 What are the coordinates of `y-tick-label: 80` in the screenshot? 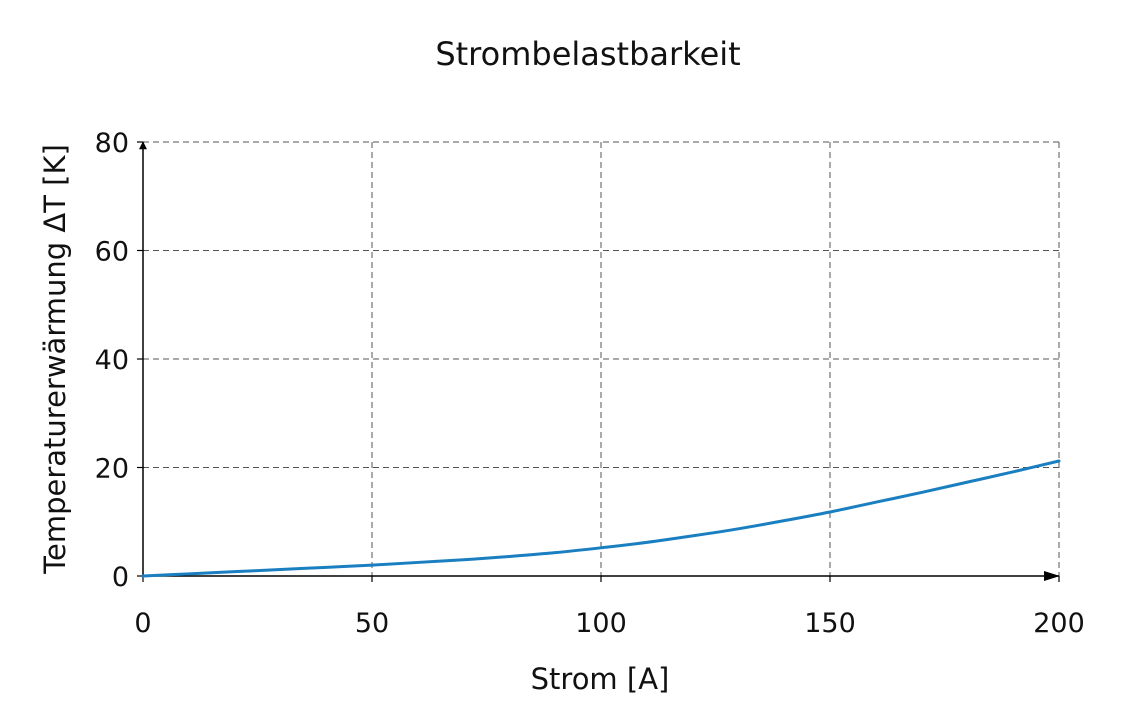 It's located at (112, 143).